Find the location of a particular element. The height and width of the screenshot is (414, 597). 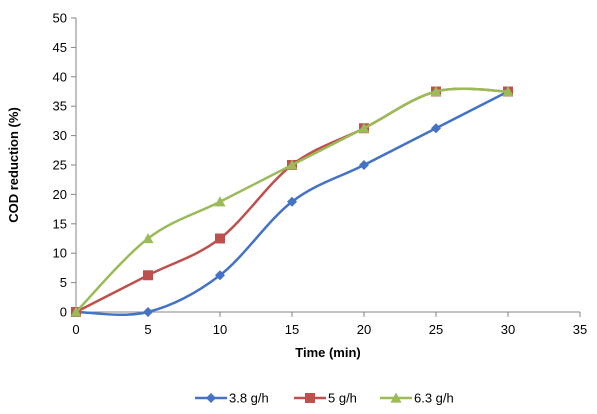

x-tick-label: 35 is located at coordinates (580, 329).